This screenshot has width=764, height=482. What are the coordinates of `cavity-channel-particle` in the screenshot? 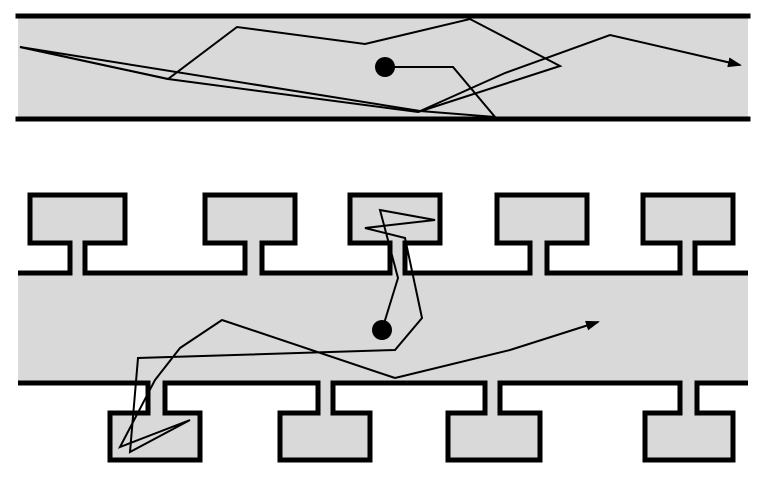 It's located at (382, 330).